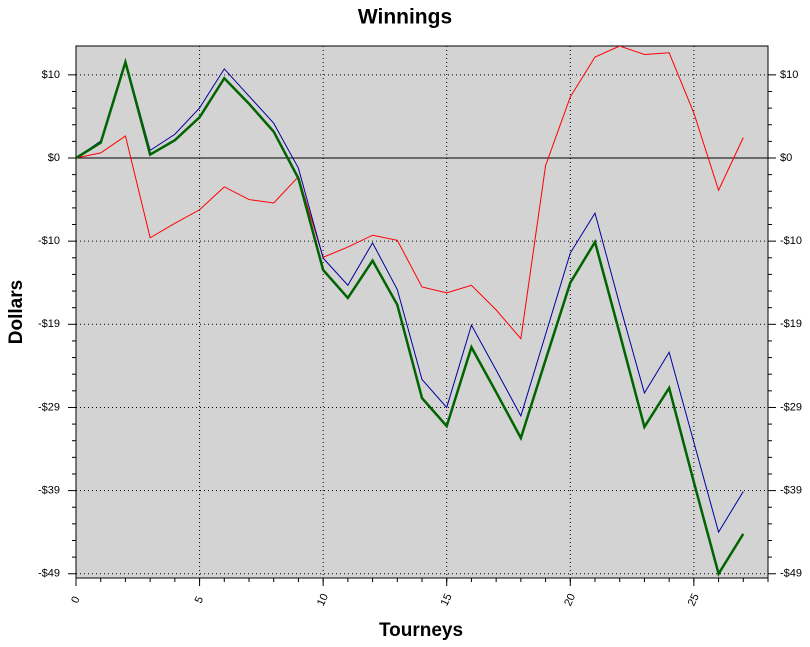 Image resolution: width=810 pixels, height=647 pixels. I want to click on y2-tick-label: $0, so click(786, 158).